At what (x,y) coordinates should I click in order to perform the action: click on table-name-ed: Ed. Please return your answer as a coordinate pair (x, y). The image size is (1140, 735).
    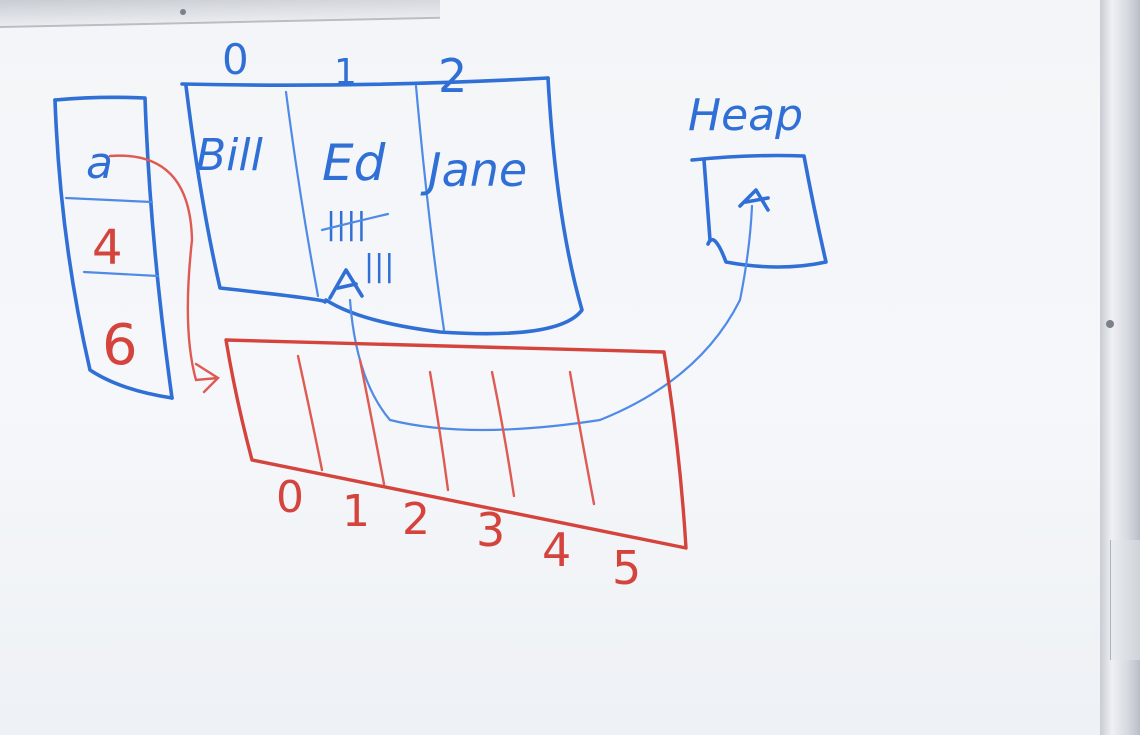
    Looking at the image, I should click on (354, 163).